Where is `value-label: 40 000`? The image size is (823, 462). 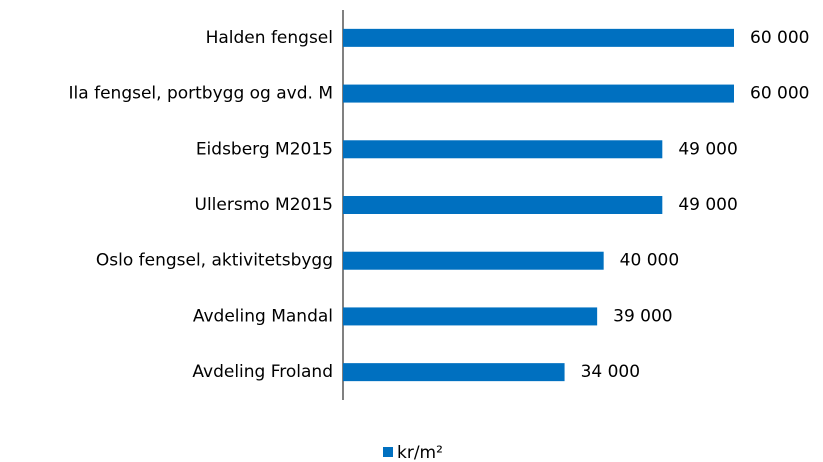
value-label: 40 000 is located at coordinates (649, 261).